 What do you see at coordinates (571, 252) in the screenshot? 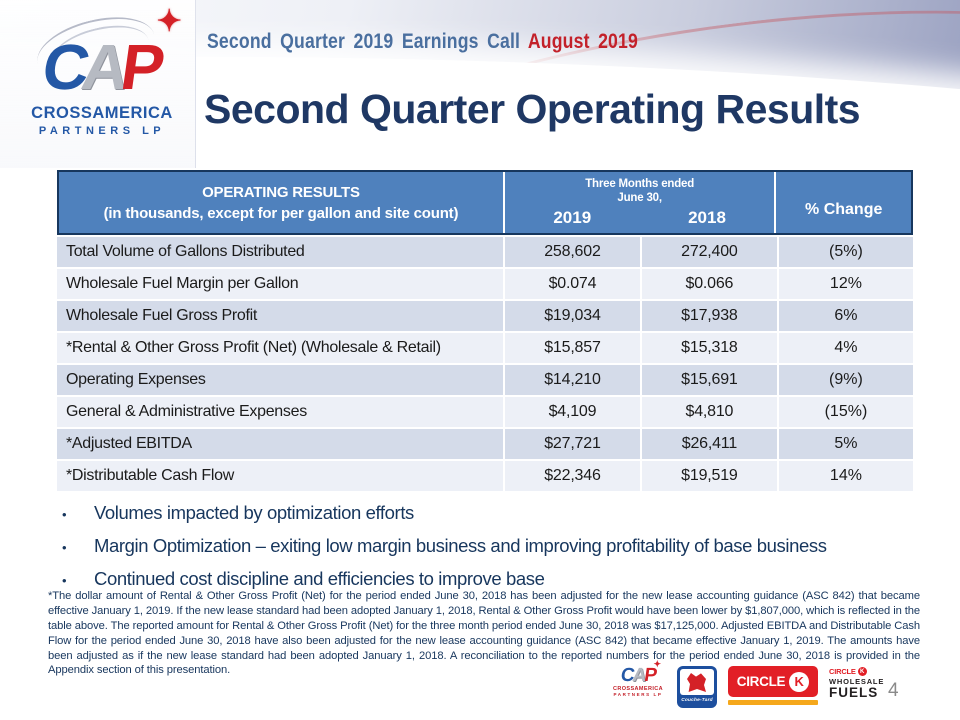
I see `cell-2019: 258,602` at bounding box center [571, 252].